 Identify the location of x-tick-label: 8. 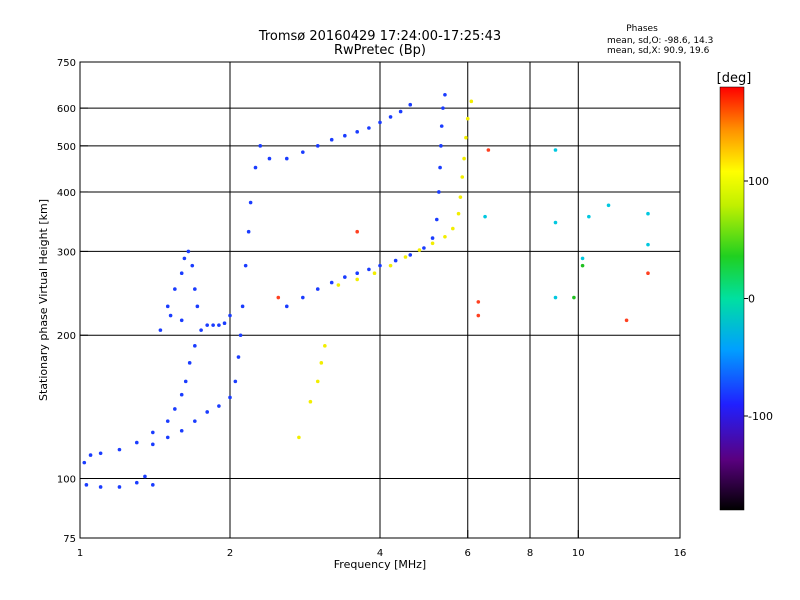
(530, 553).